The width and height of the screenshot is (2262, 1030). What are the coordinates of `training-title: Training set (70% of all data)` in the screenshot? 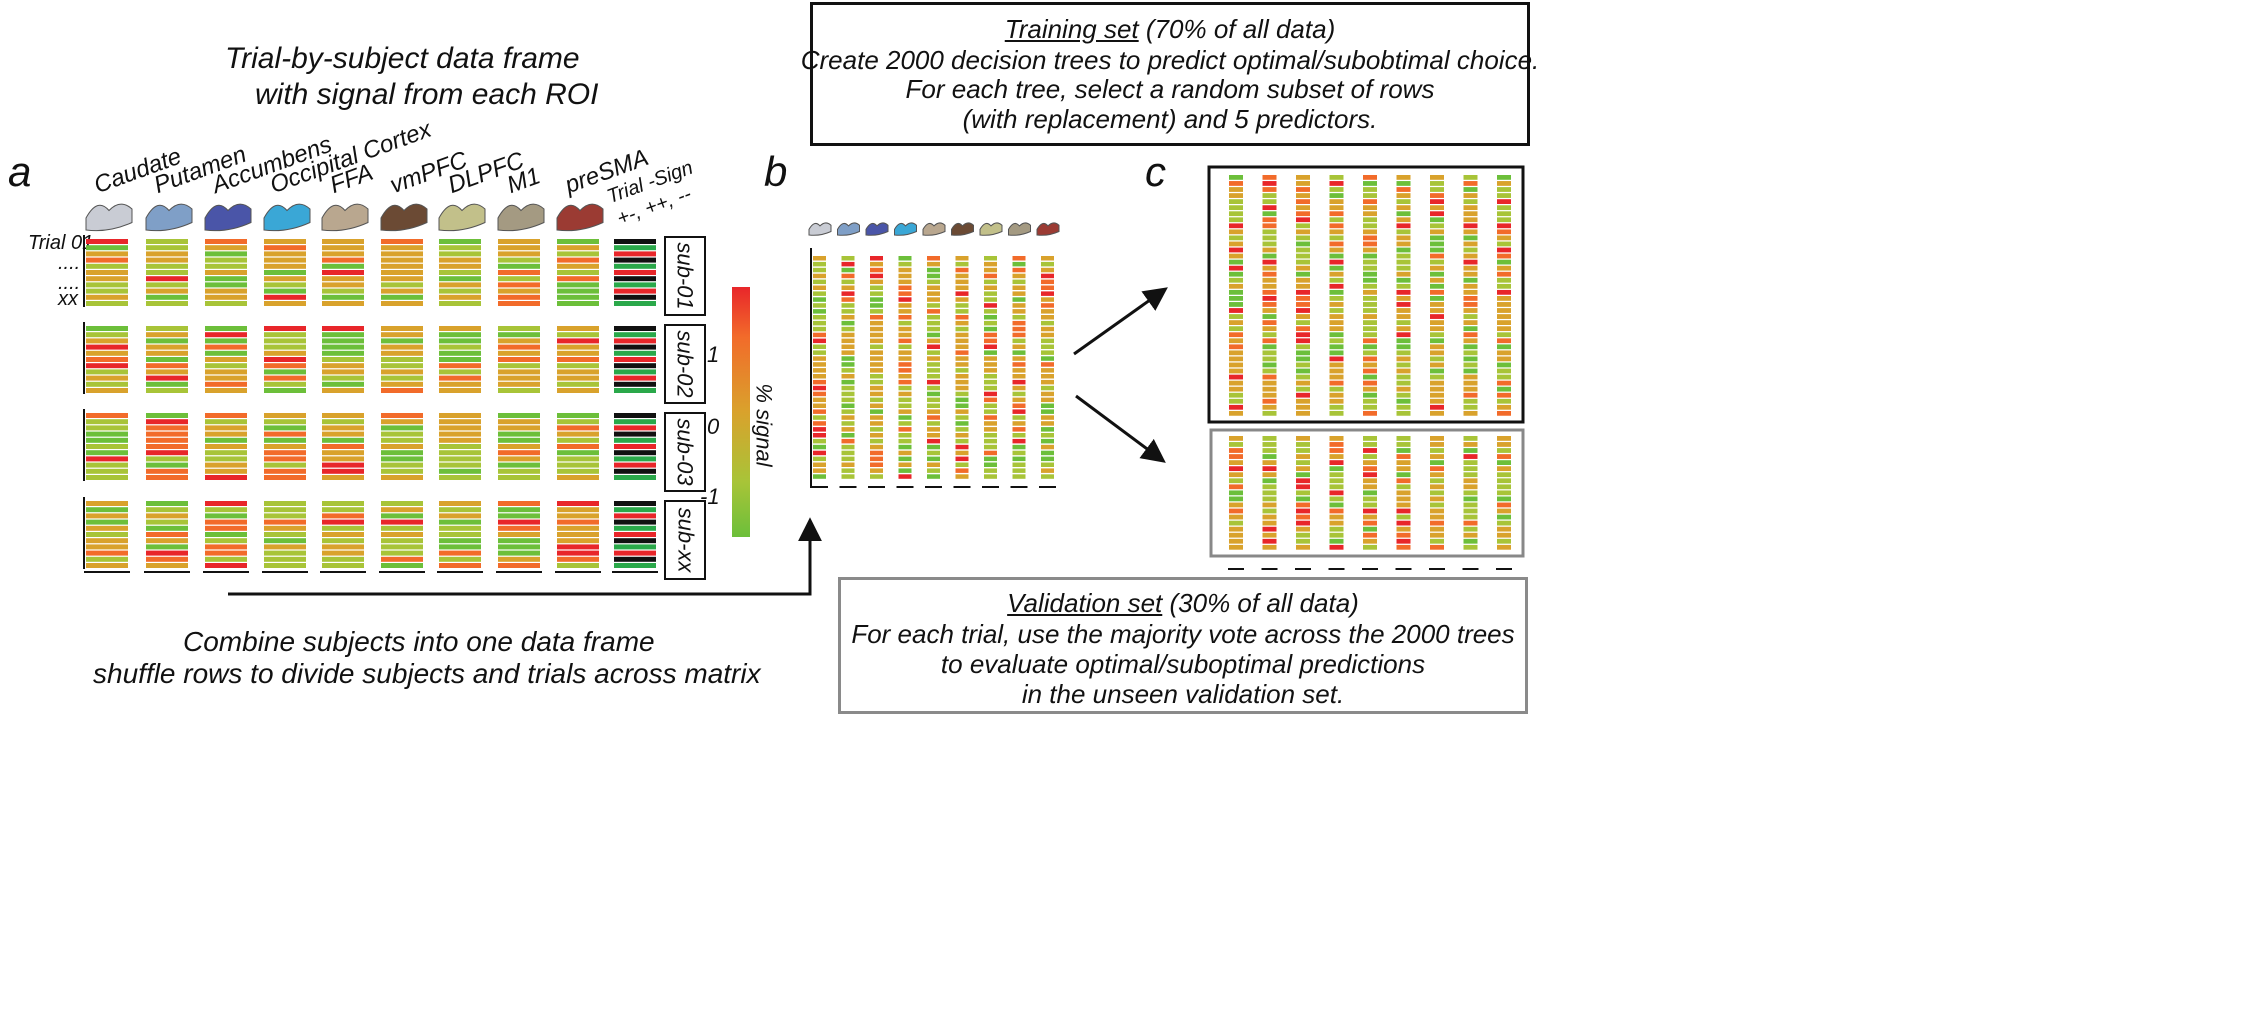 It's located at (1131, 29).